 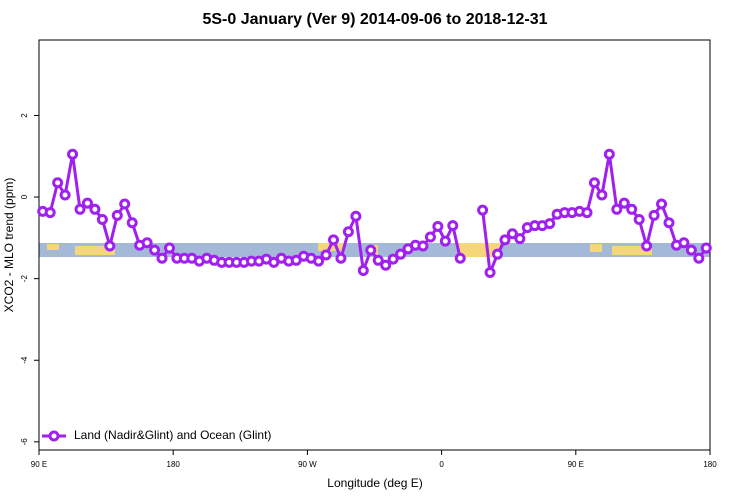 I want to click on y-tick-label: 2, so click(x=24, y=115).